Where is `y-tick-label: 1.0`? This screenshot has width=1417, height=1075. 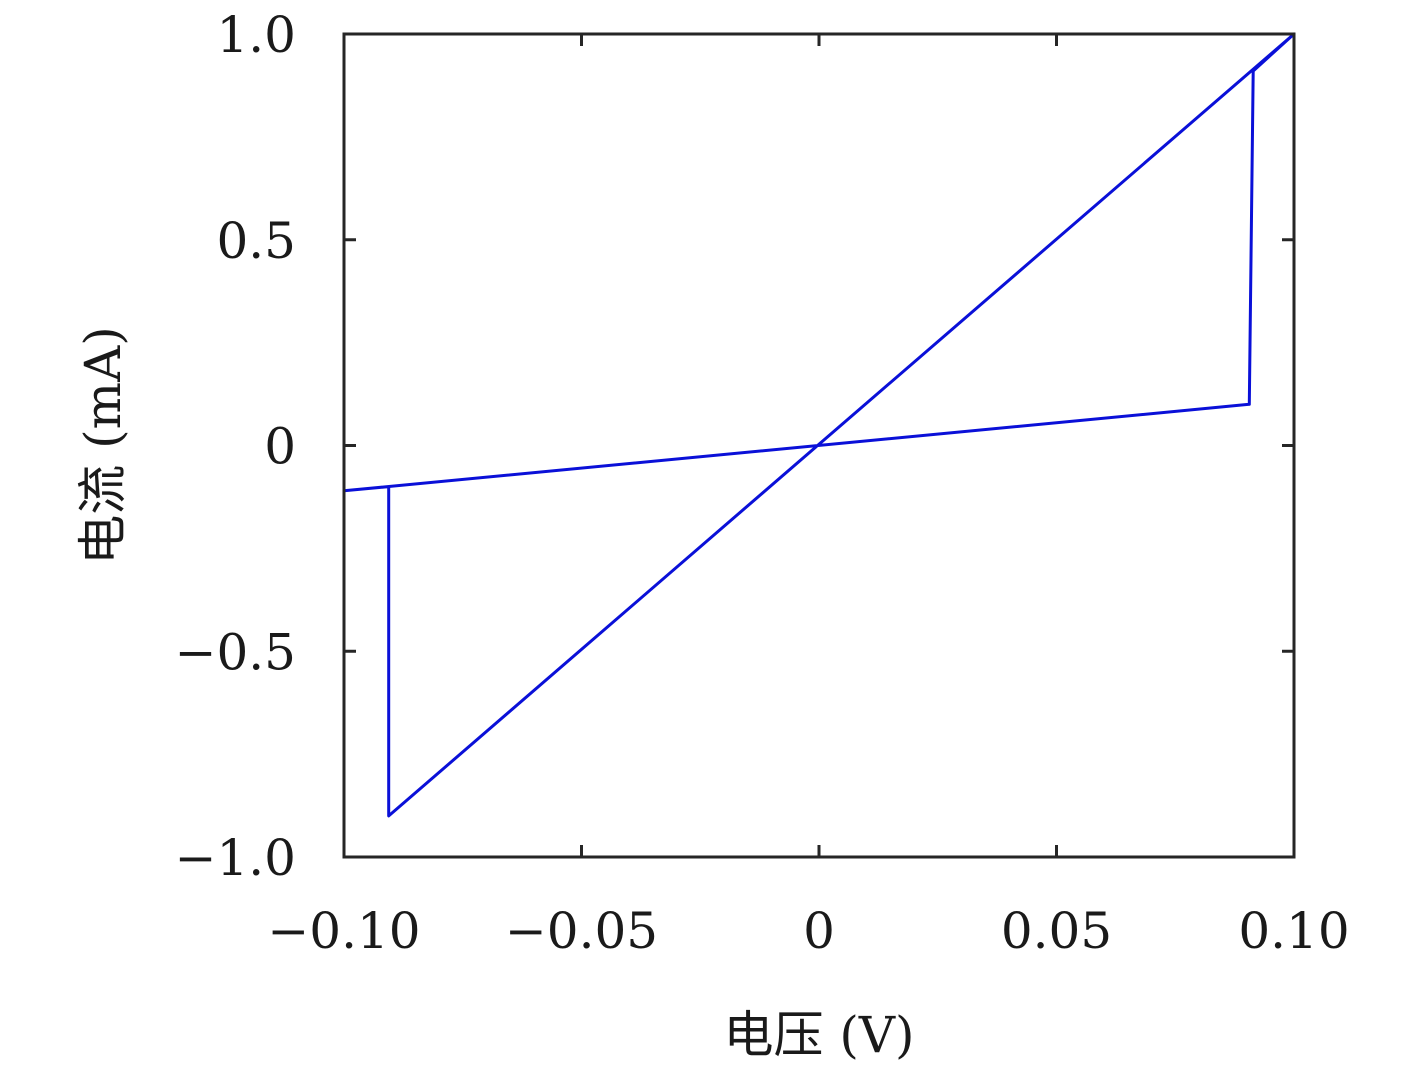 y-tick-label: 1.0 is located at coordinates (256, 35).